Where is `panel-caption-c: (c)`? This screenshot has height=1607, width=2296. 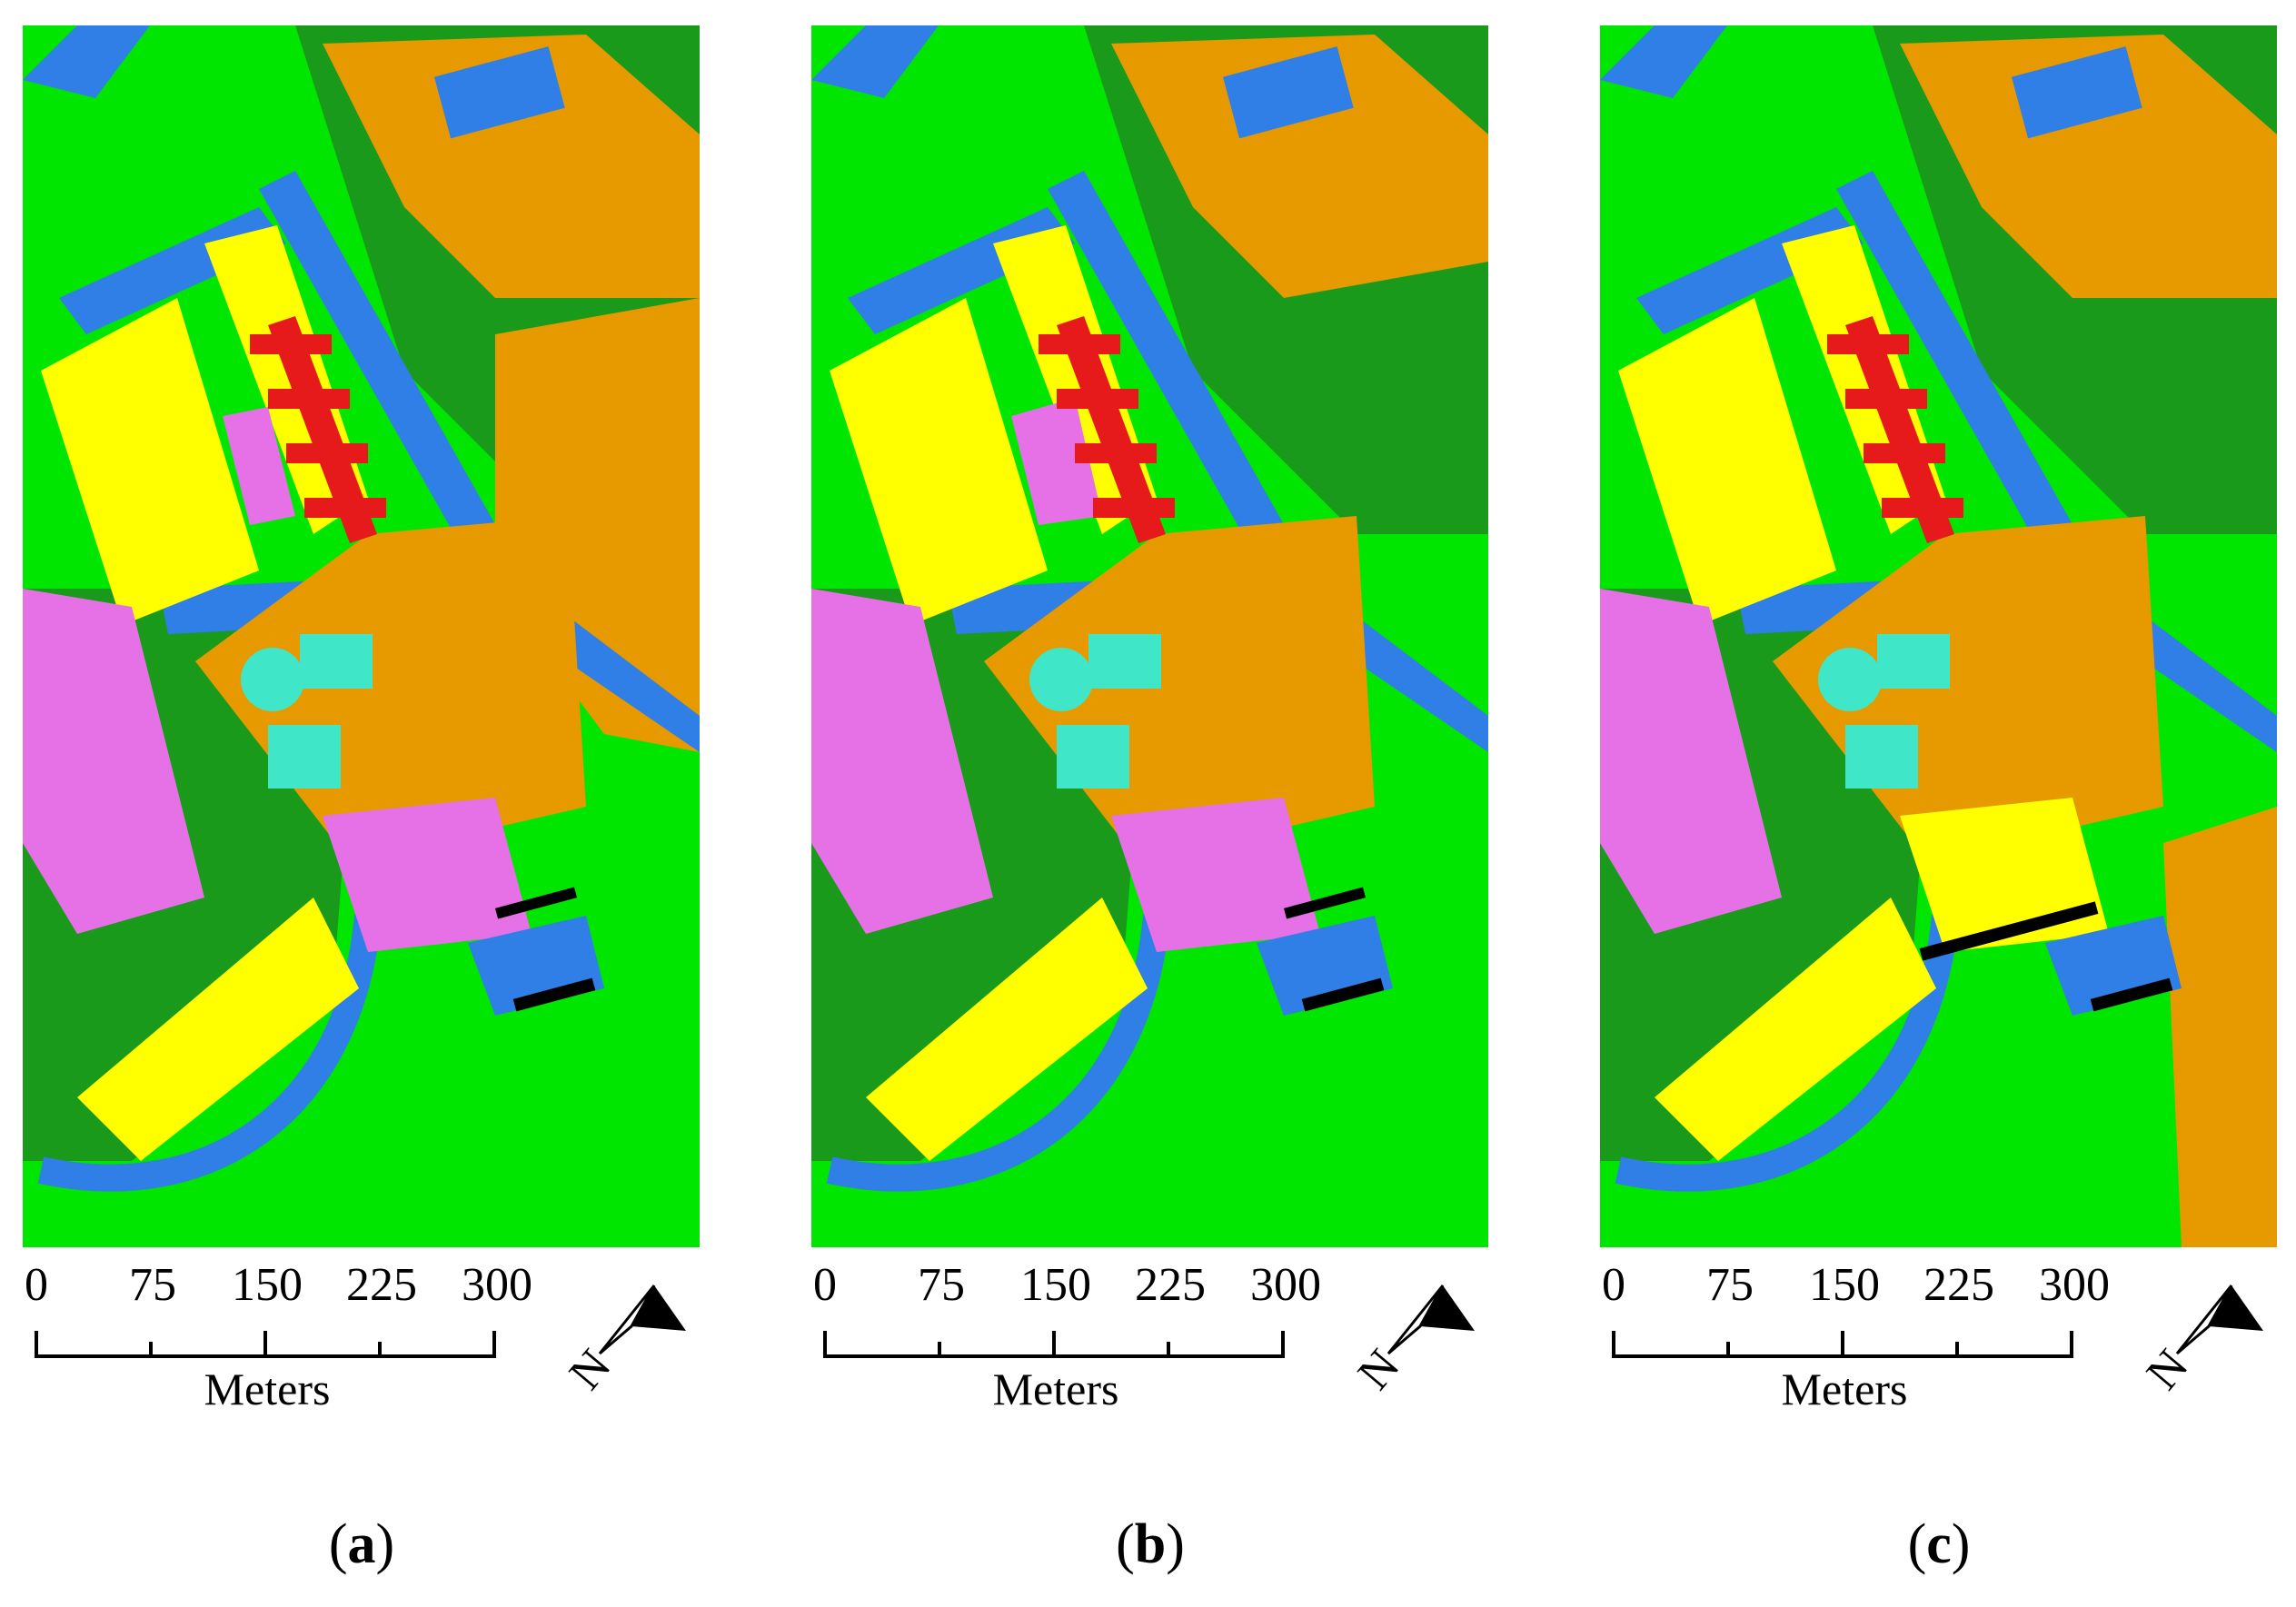
panel-caption-c: (c) is located at coordinates (1939, 1544).